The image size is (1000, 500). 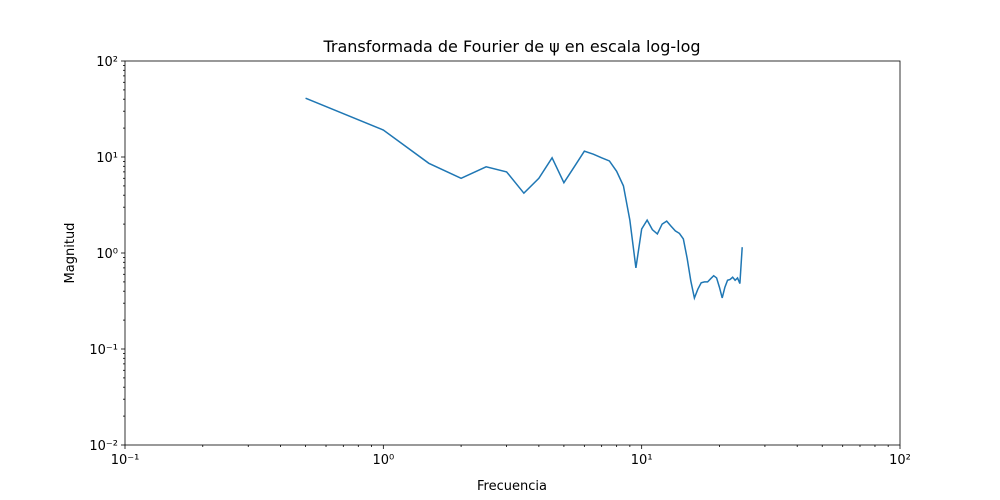 I want to click on y-tick-label: 10¹, so click(x=107, y=158).